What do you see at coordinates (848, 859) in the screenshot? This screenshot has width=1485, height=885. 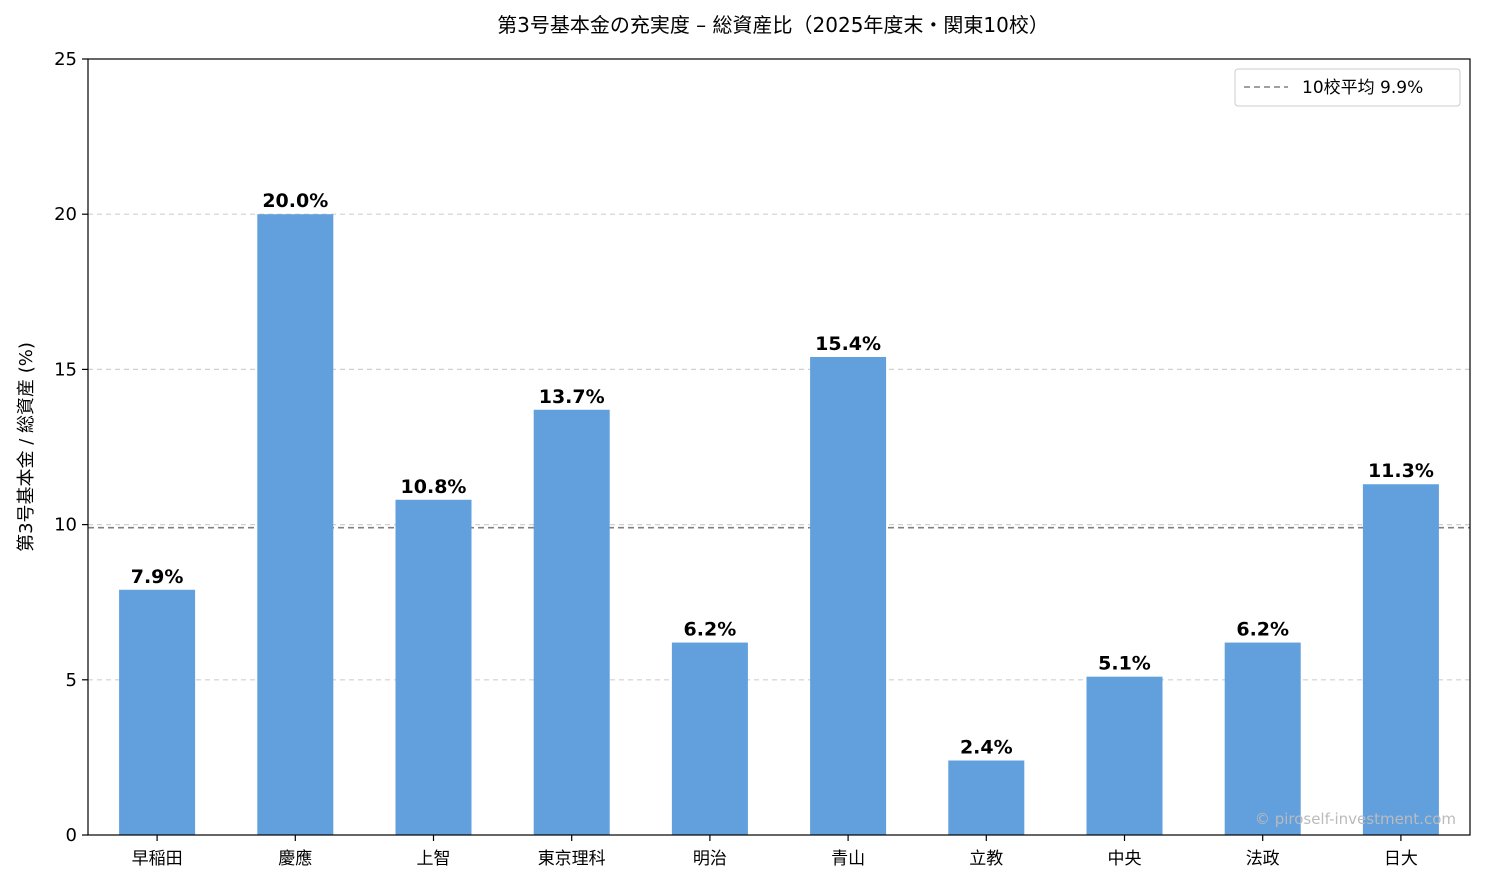 I see `x-tick-label: 青山` at bounding box center [848, 859].